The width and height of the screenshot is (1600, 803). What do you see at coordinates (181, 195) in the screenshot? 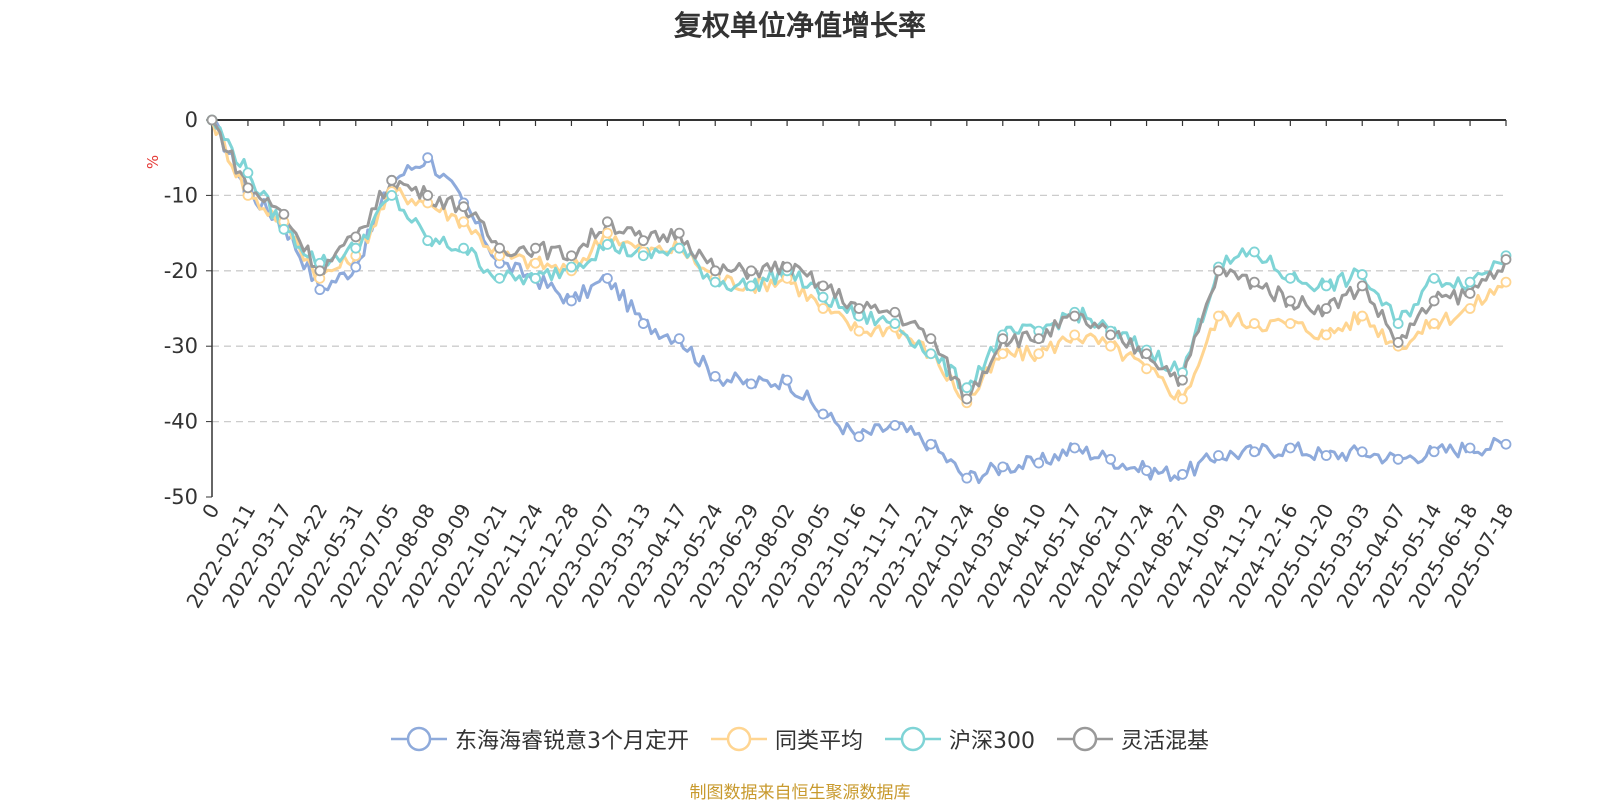
I see `y-tick-label: -10` at bounding box center [181, 195].